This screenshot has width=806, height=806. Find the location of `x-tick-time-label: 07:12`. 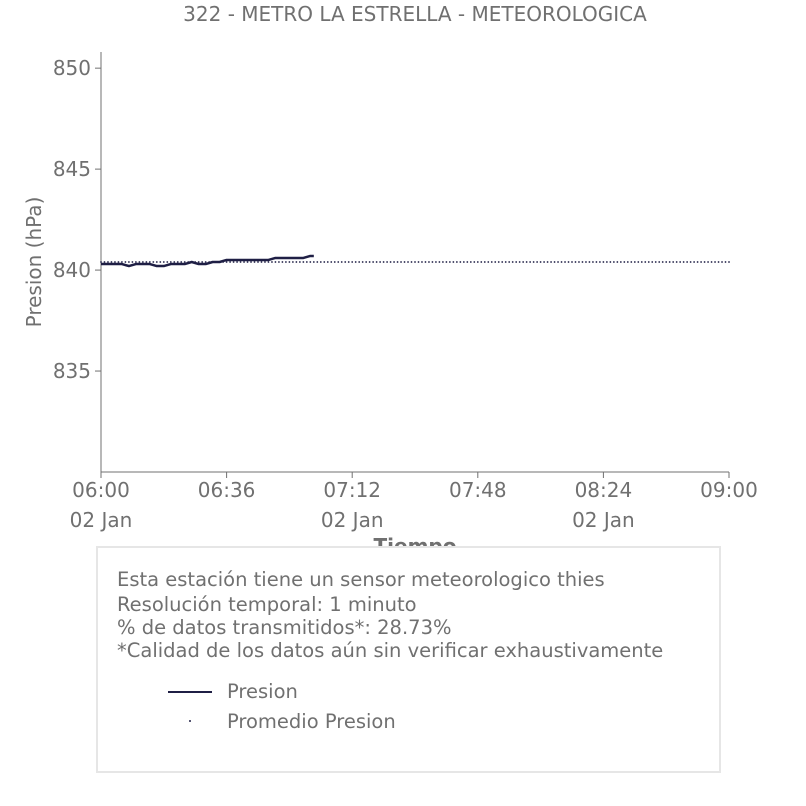

x-tick-time-label: 07:12 is located at coordinates (352, 490).